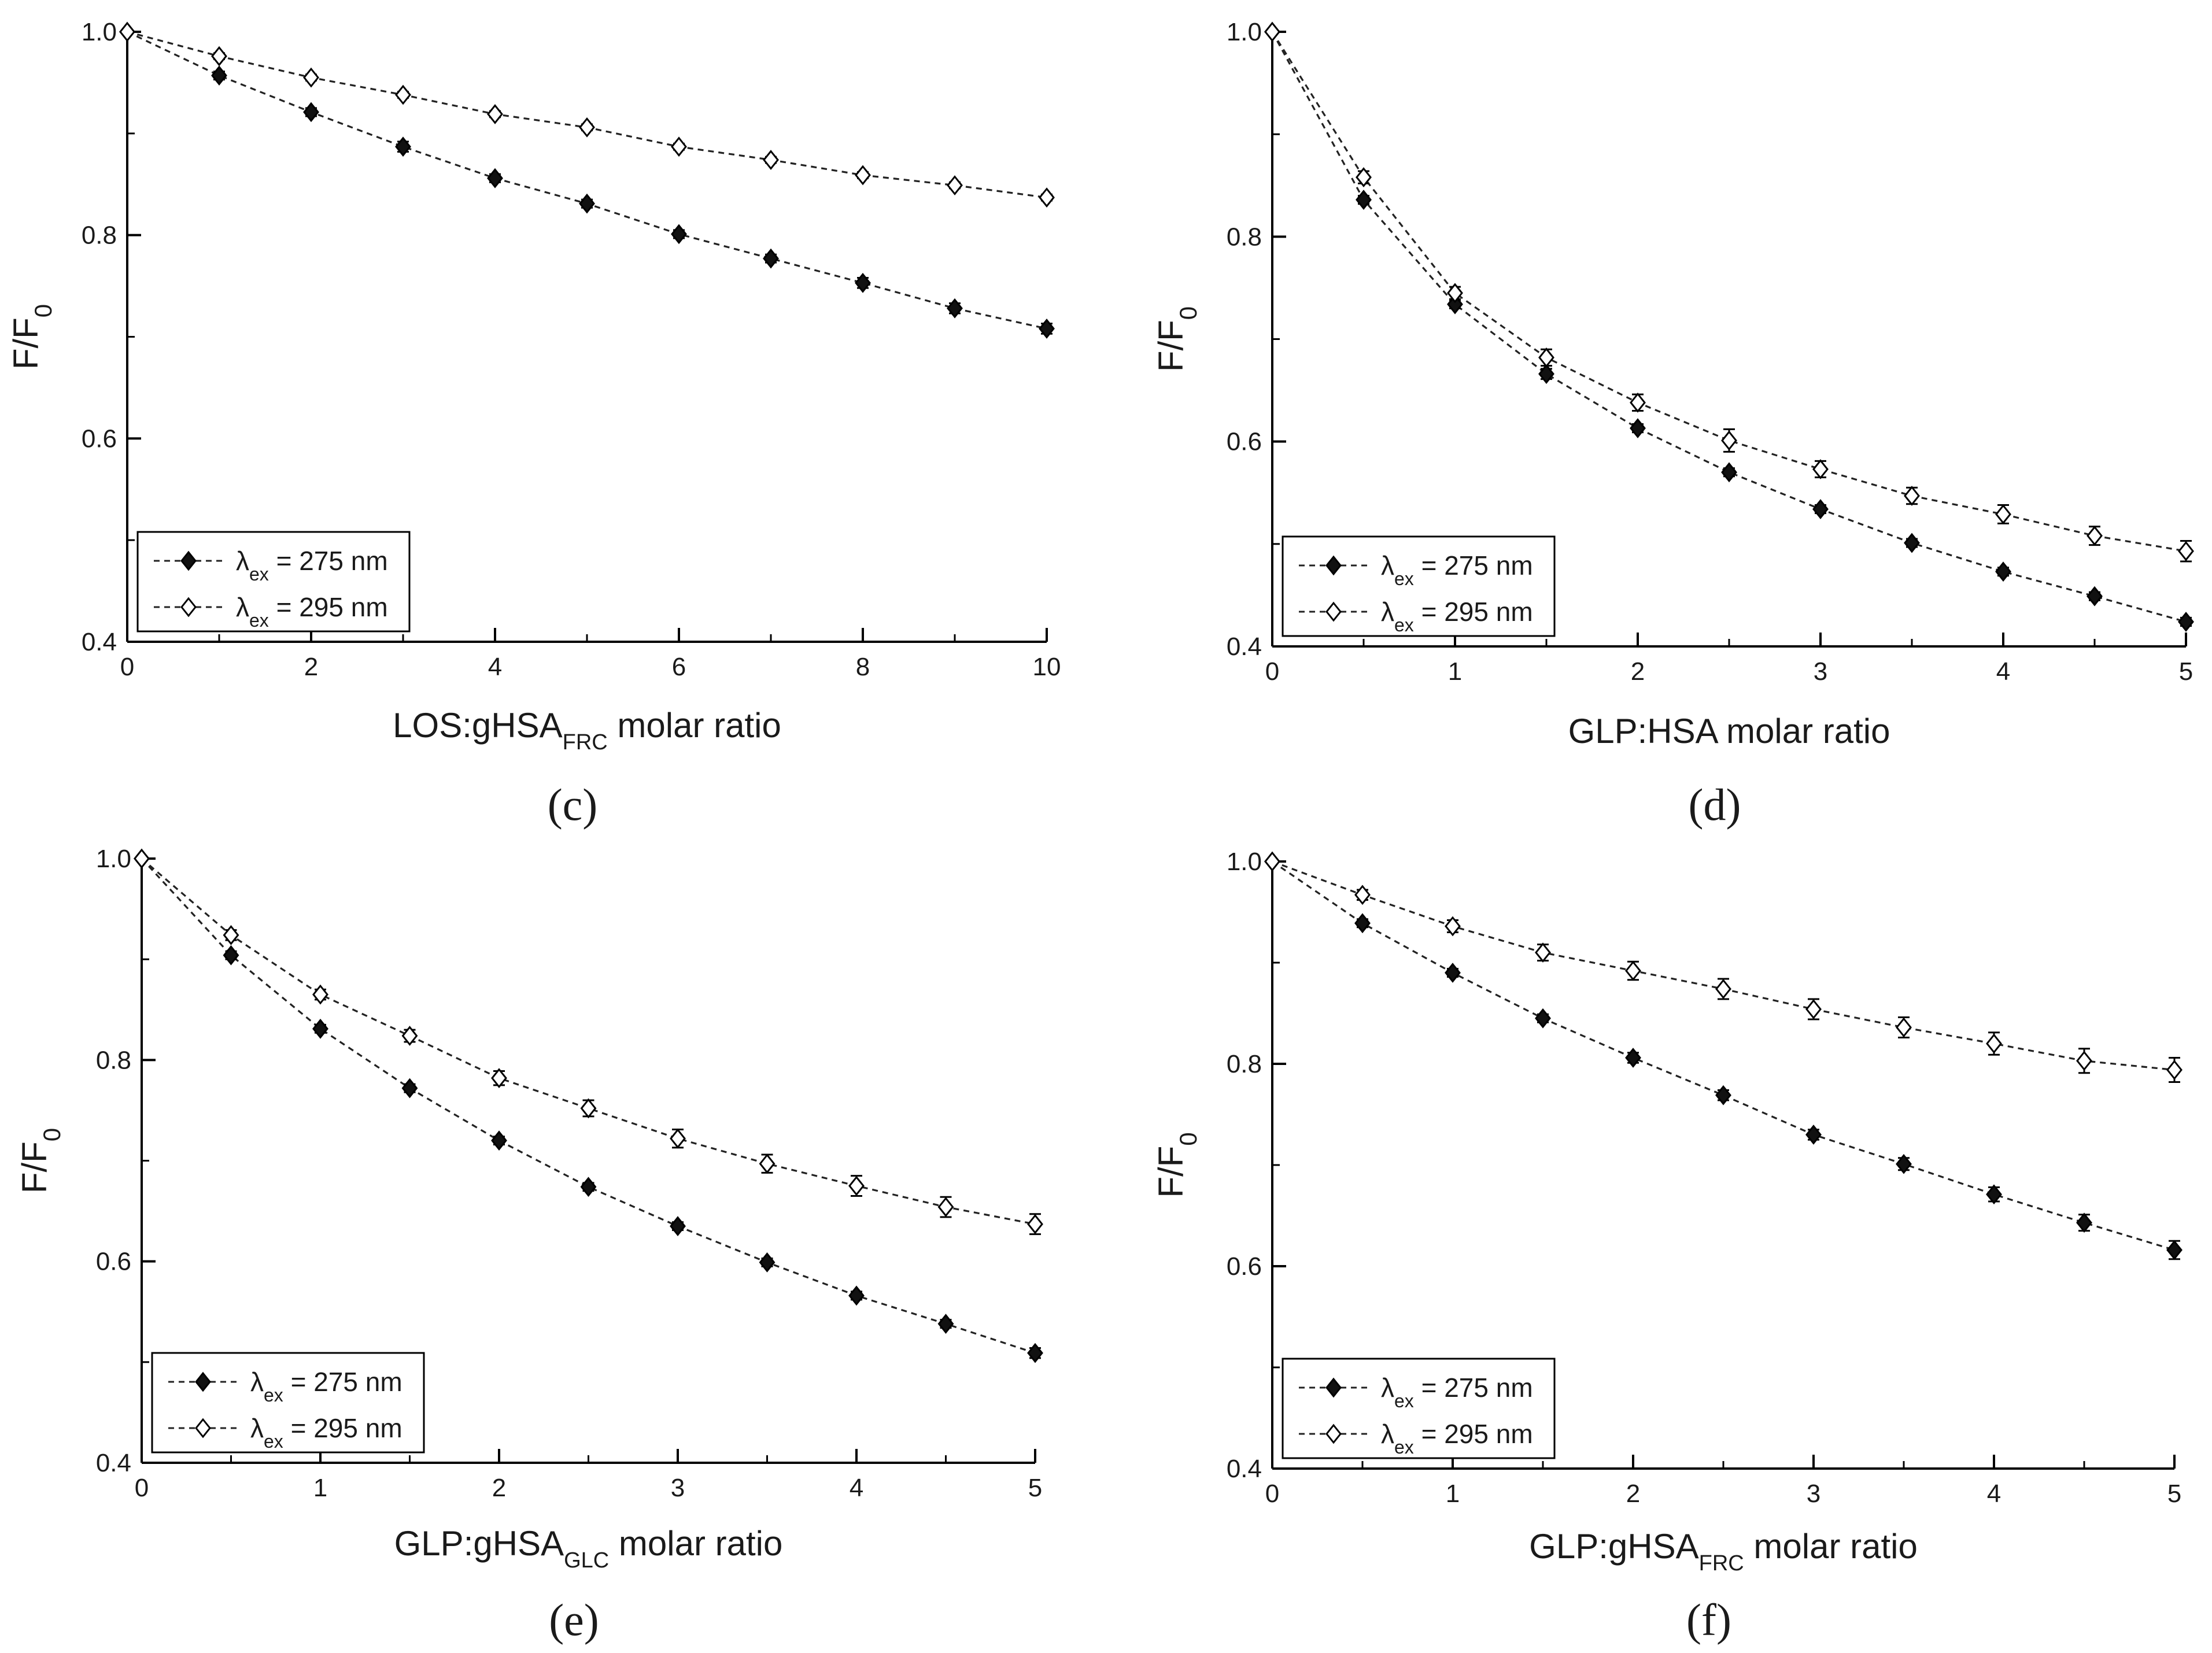 Image resolution: width=2212 pixels, height=1653 pixels. Describe the element at coordinates (678, 1488) in the screenshot. I see `x-tick-label: 3` at that location.